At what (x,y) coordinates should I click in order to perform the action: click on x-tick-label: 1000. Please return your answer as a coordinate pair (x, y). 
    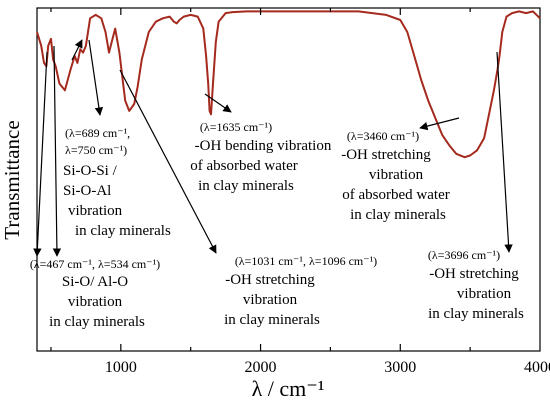
    Looking at the image, I should click on (121, 367).